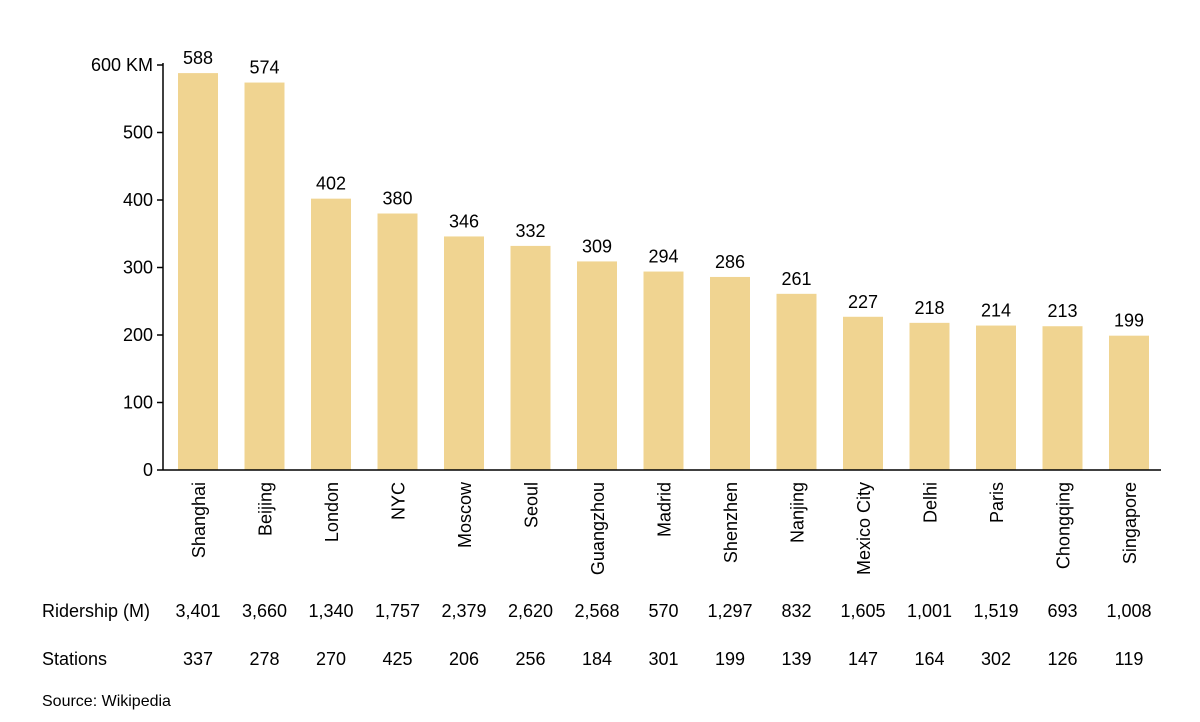 The width and height of the screenshot is (1200, 722). Describe the element at coordinates (464, 659) in the screenshot. I see `table-cell: 206` at that location.